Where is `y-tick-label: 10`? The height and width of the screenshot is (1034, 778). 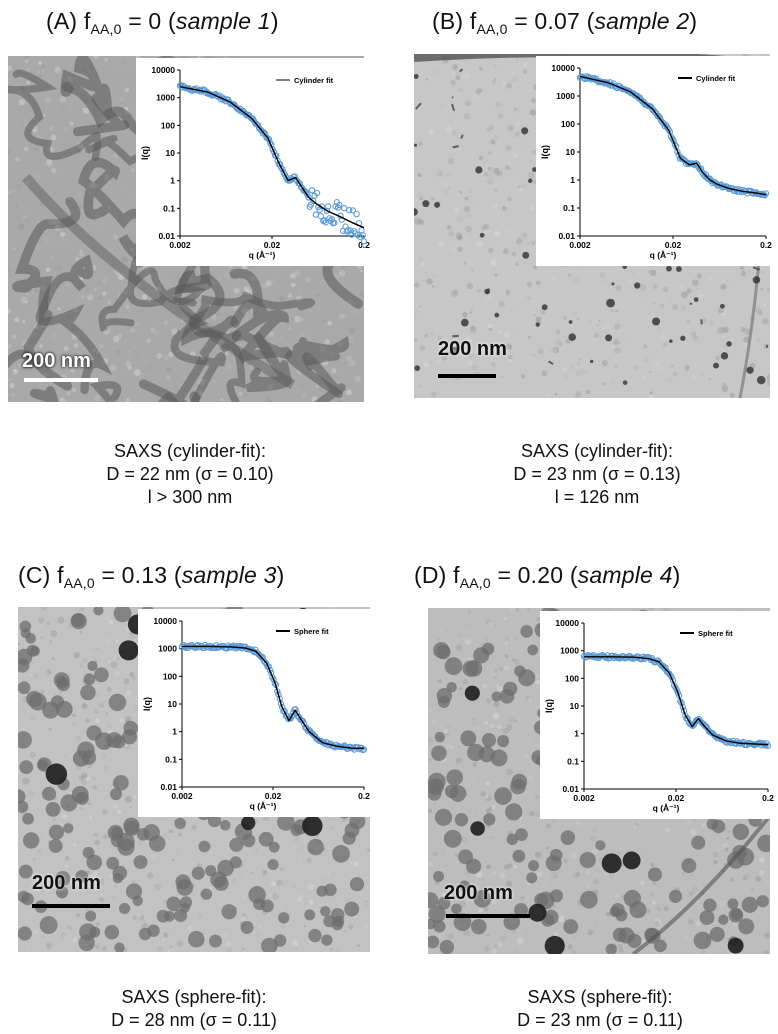 y-tick-label: 10 is located at coordinates (571, 152).